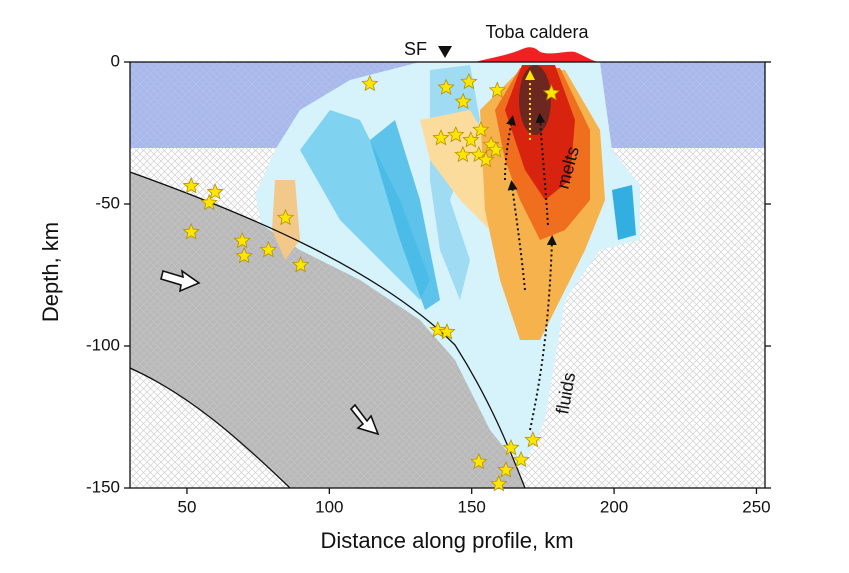  What do you see at coordinates (405, 215) in the screenshot?
I see `blue-stripe` at bounding box center [405, 215].